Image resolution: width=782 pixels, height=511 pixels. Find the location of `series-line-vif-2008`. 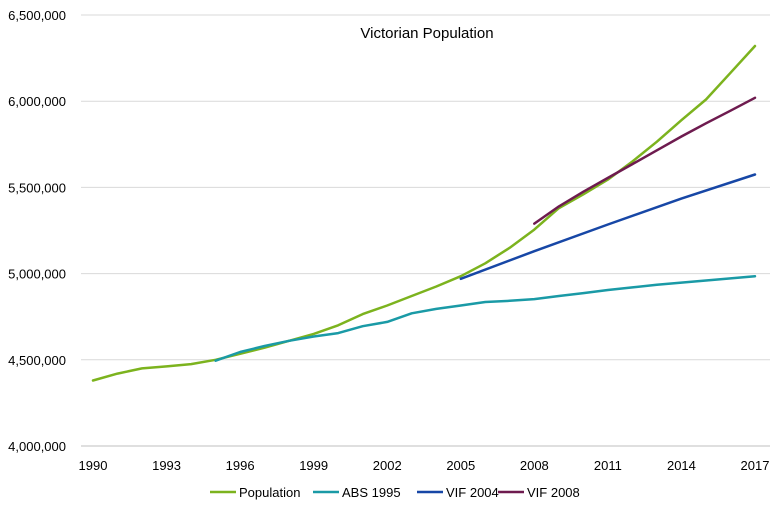

series-line-vif-2008 is located at coordinates (645, 160).